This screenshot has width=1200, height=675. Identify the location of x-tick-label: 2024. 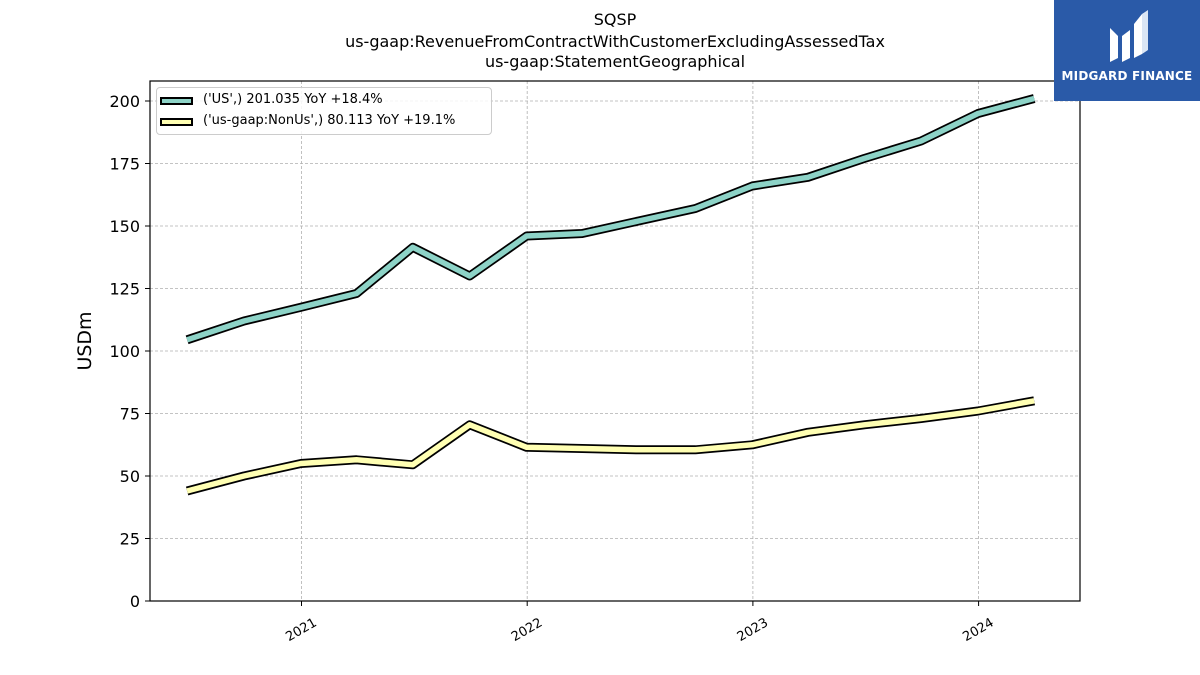
(978, 630).